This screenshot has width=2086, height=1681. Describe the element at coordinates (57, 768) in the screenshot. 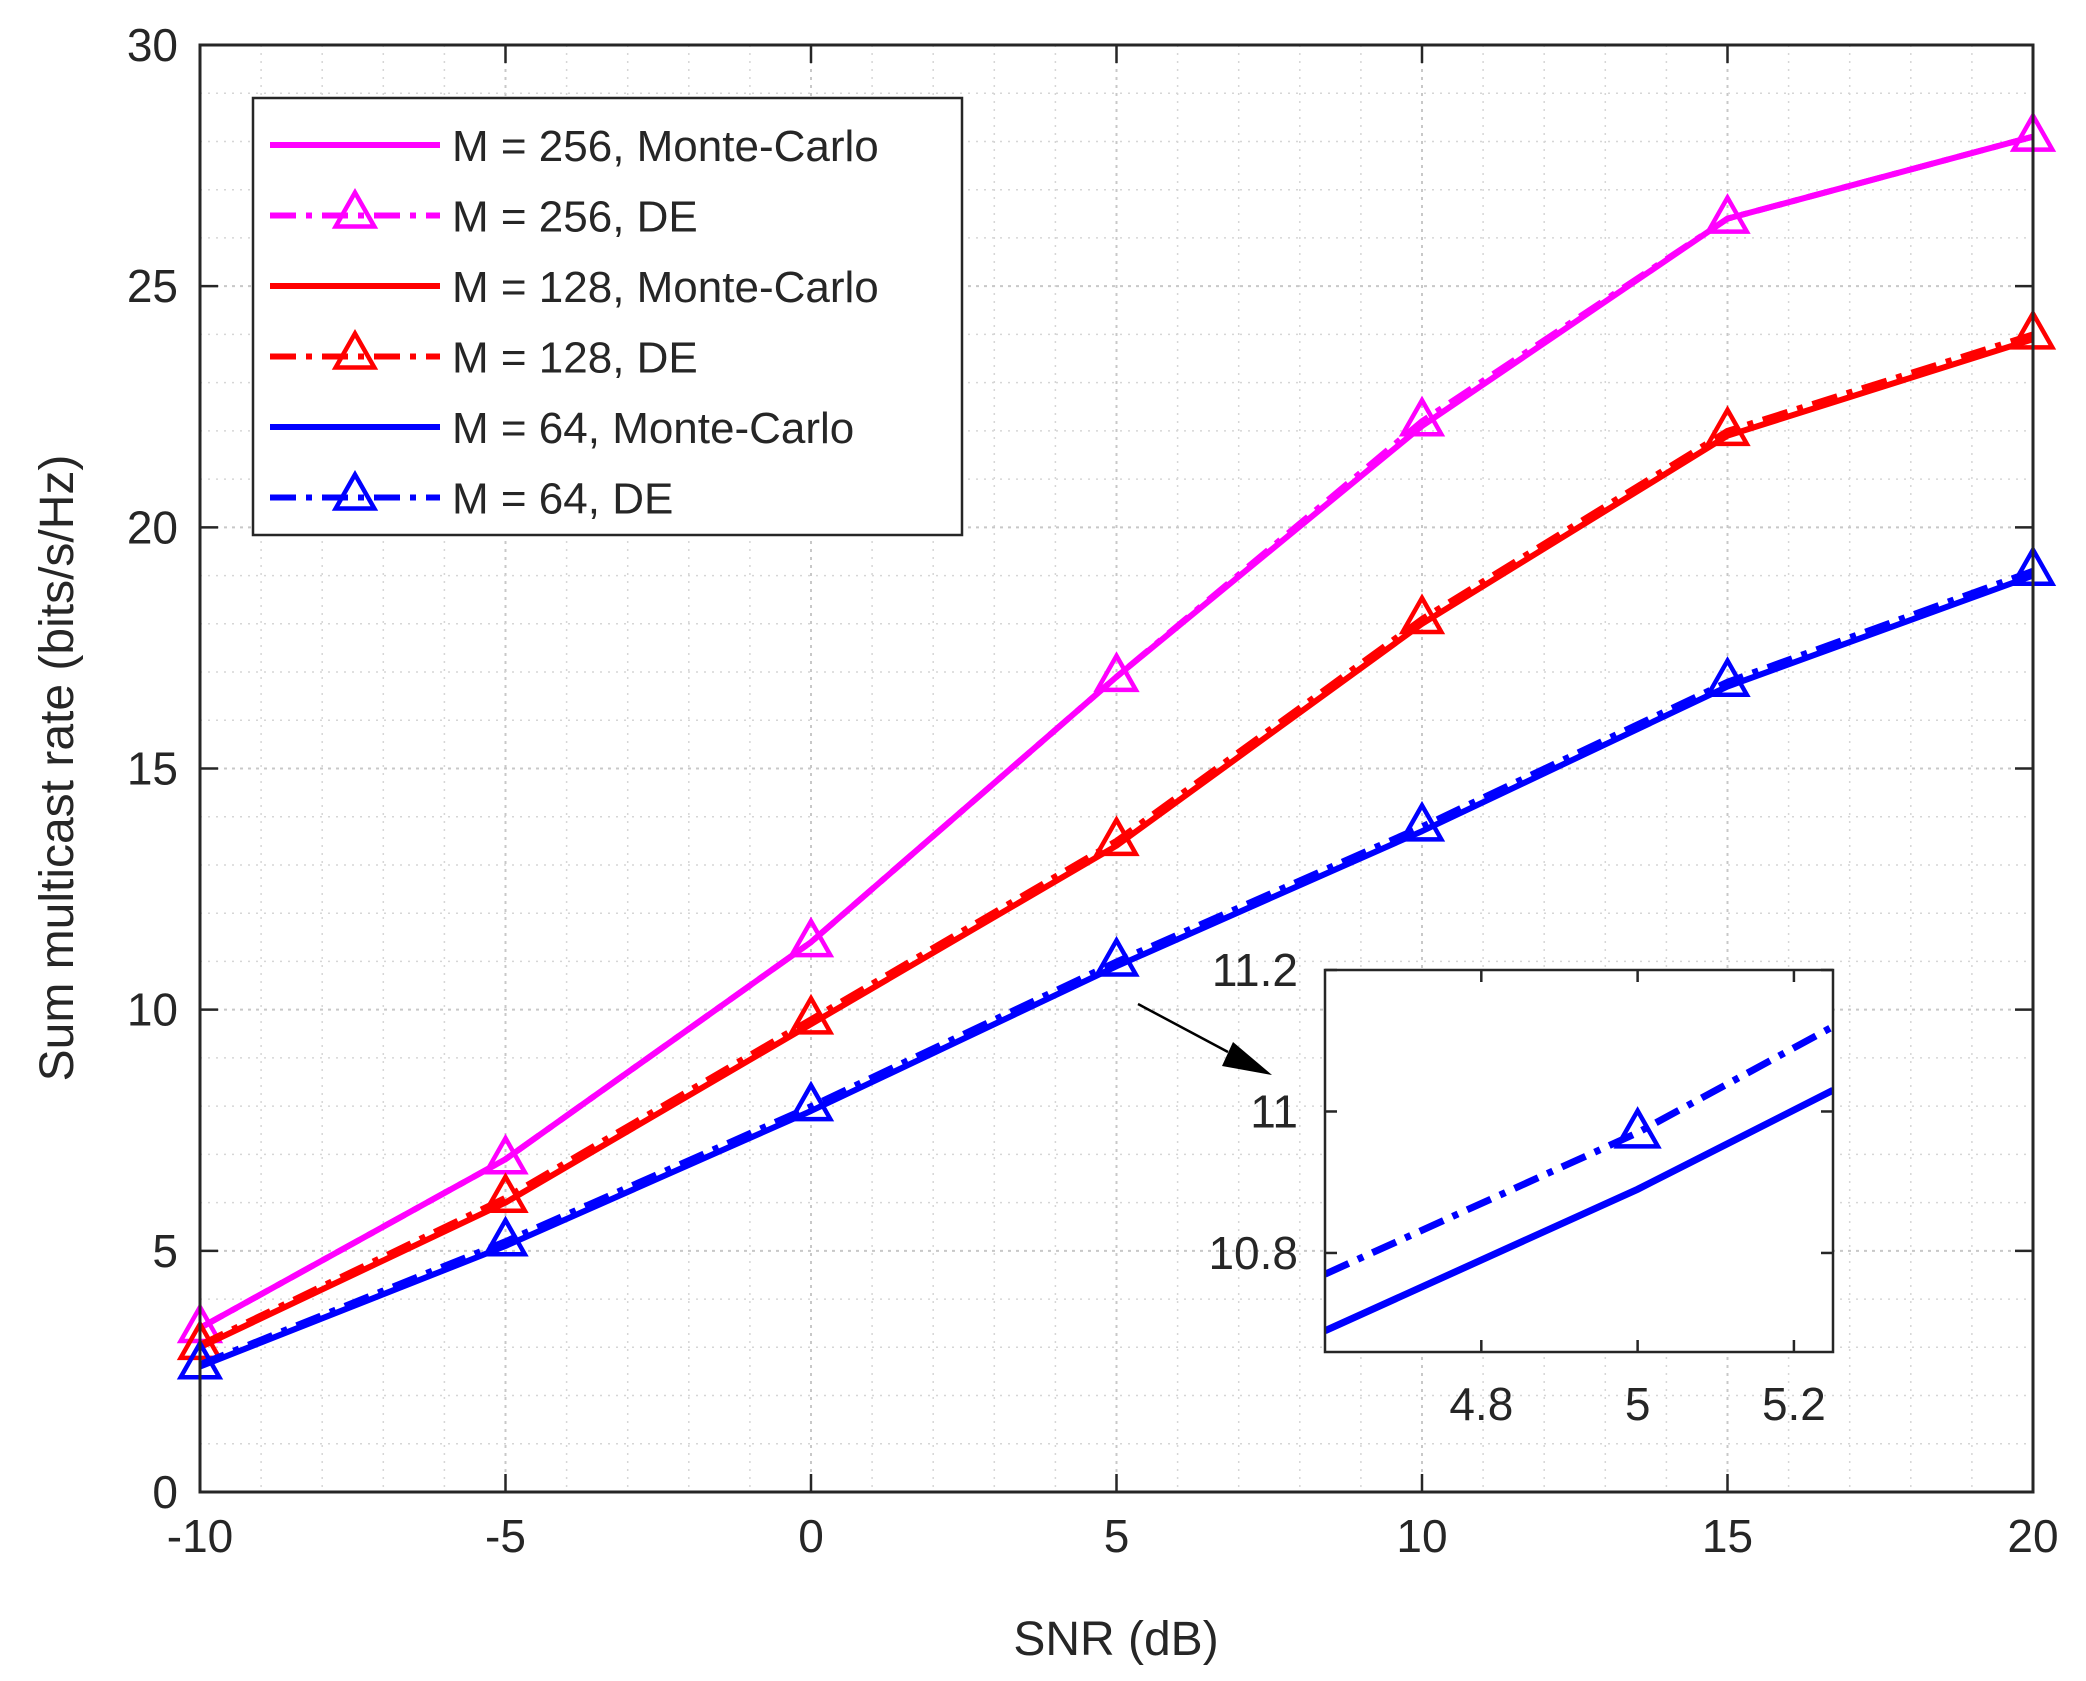

I see `y-axis-label: Sum multicast rate (bits/s/Hz)` at that location.